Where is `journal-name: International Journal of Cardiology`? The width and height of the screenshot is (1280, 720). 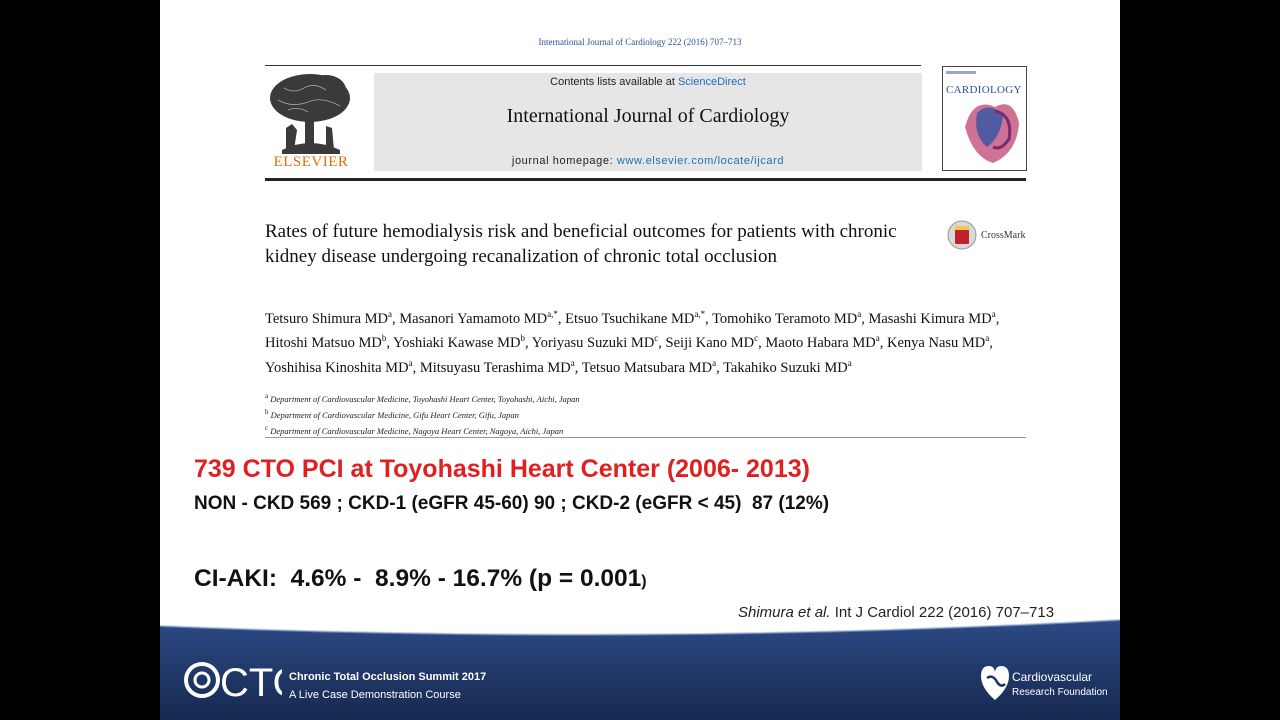 journal-name: International Journal of Cardiology is located at coordinates (648, 116).